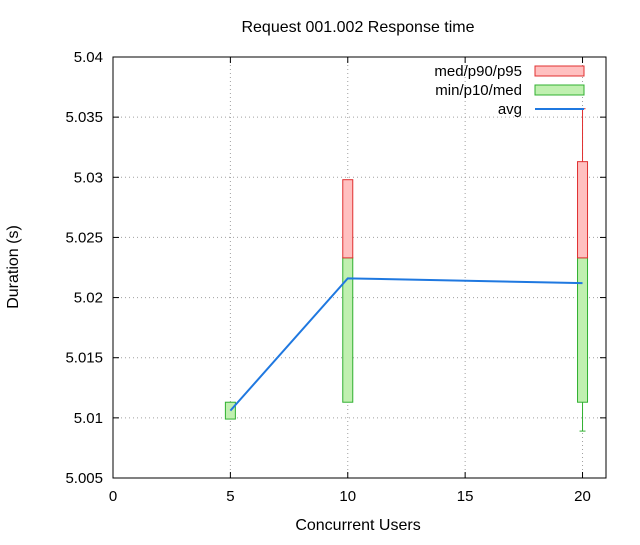 This screenshot has width=640, height=545. I want to click on x-axis-label: Concurrent Users, so click(357, 525).